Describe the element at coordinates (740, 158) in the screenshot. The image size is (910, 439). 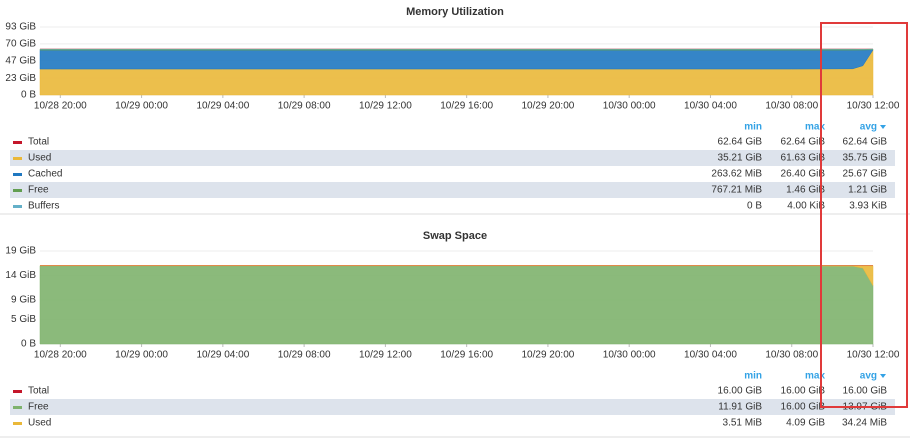
I see `legend-stat: 35.21 GiB` at that location.